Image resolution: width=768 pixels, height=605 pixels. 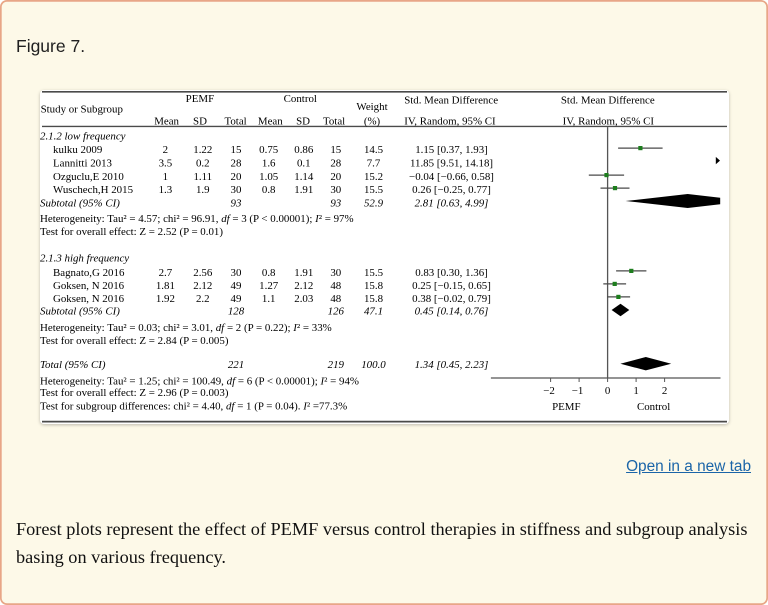 I want to click on svg-text: 1.22, so click(x=202, y=150).